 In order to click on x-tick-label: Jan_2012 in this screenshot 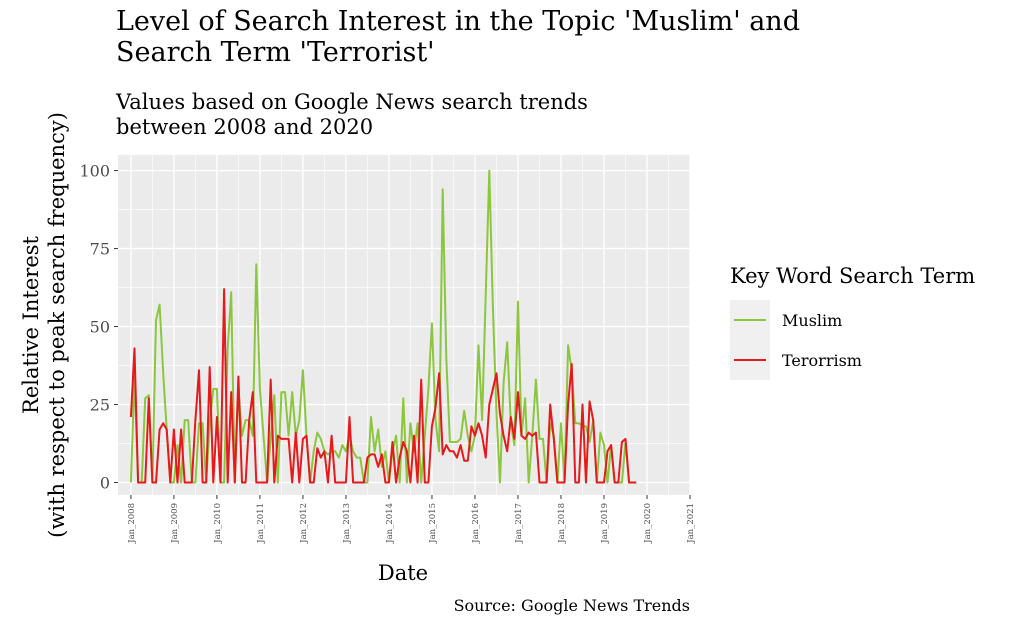, I will do `click(304, 523)`.